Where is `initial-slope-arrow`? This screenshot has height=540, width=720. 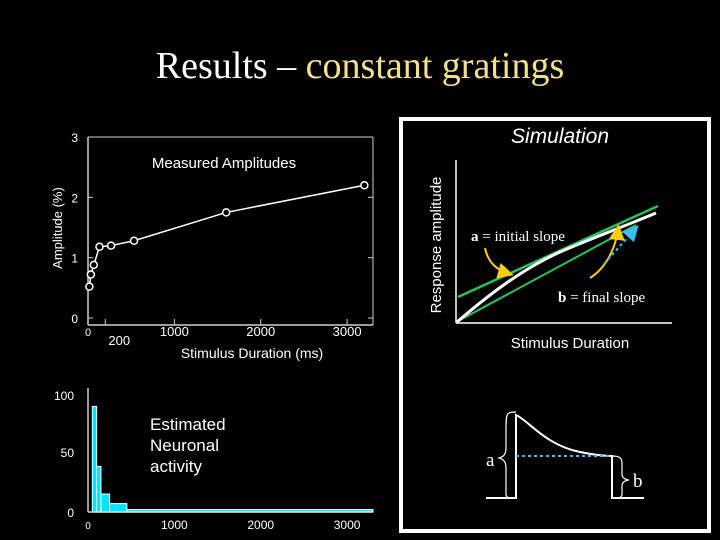
initial-slope-arrow is located at coordinates (499, 263).